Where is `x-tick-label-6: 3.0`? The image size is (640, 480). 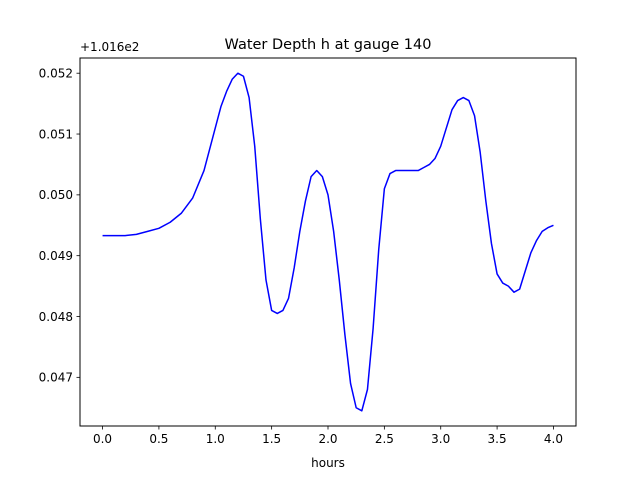
x-tick-label-6: 3.0 is located at coordinates (440, 439).